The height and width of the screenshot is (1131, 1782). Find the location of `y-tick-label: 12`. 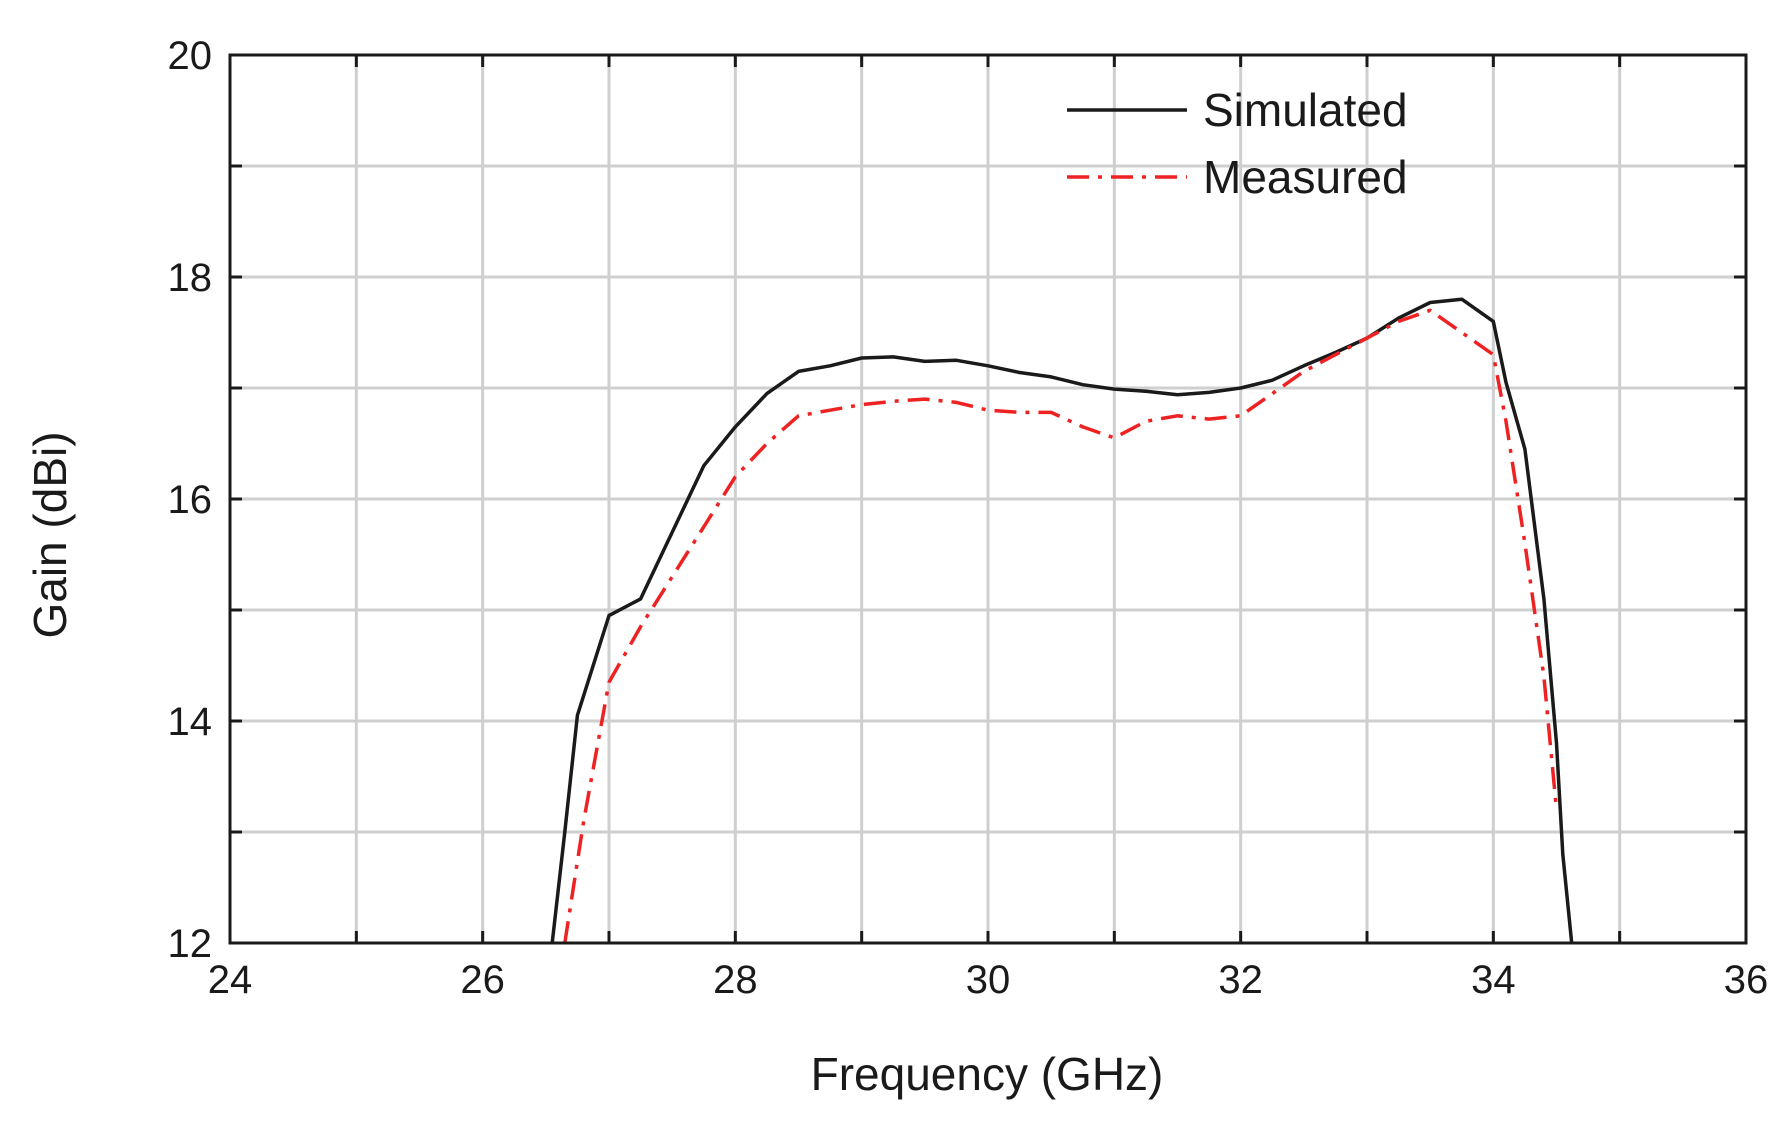

y-tick-label: 12 is located at coordinates (190, 944).